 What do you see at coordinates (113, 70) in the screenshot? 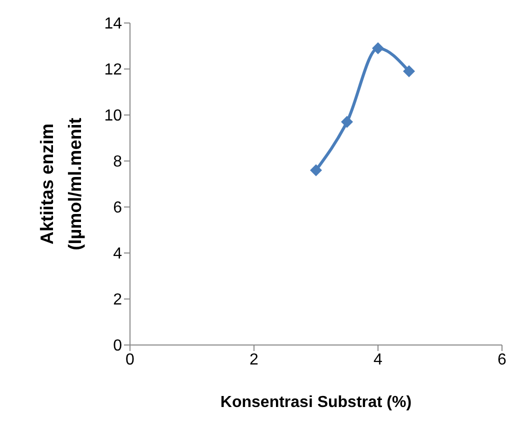
I see `y-tick-label: 12` at bounding box center [113, 70].